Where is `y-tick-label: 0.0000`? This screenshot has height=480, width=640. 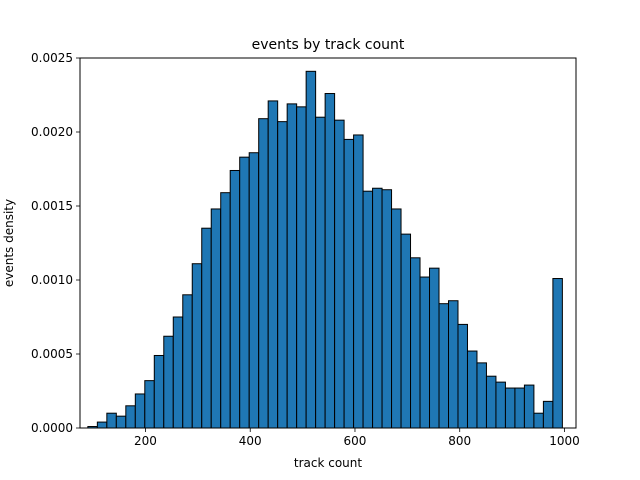
y-tick-label: 0.0000 is located at coordinates (52, 428).